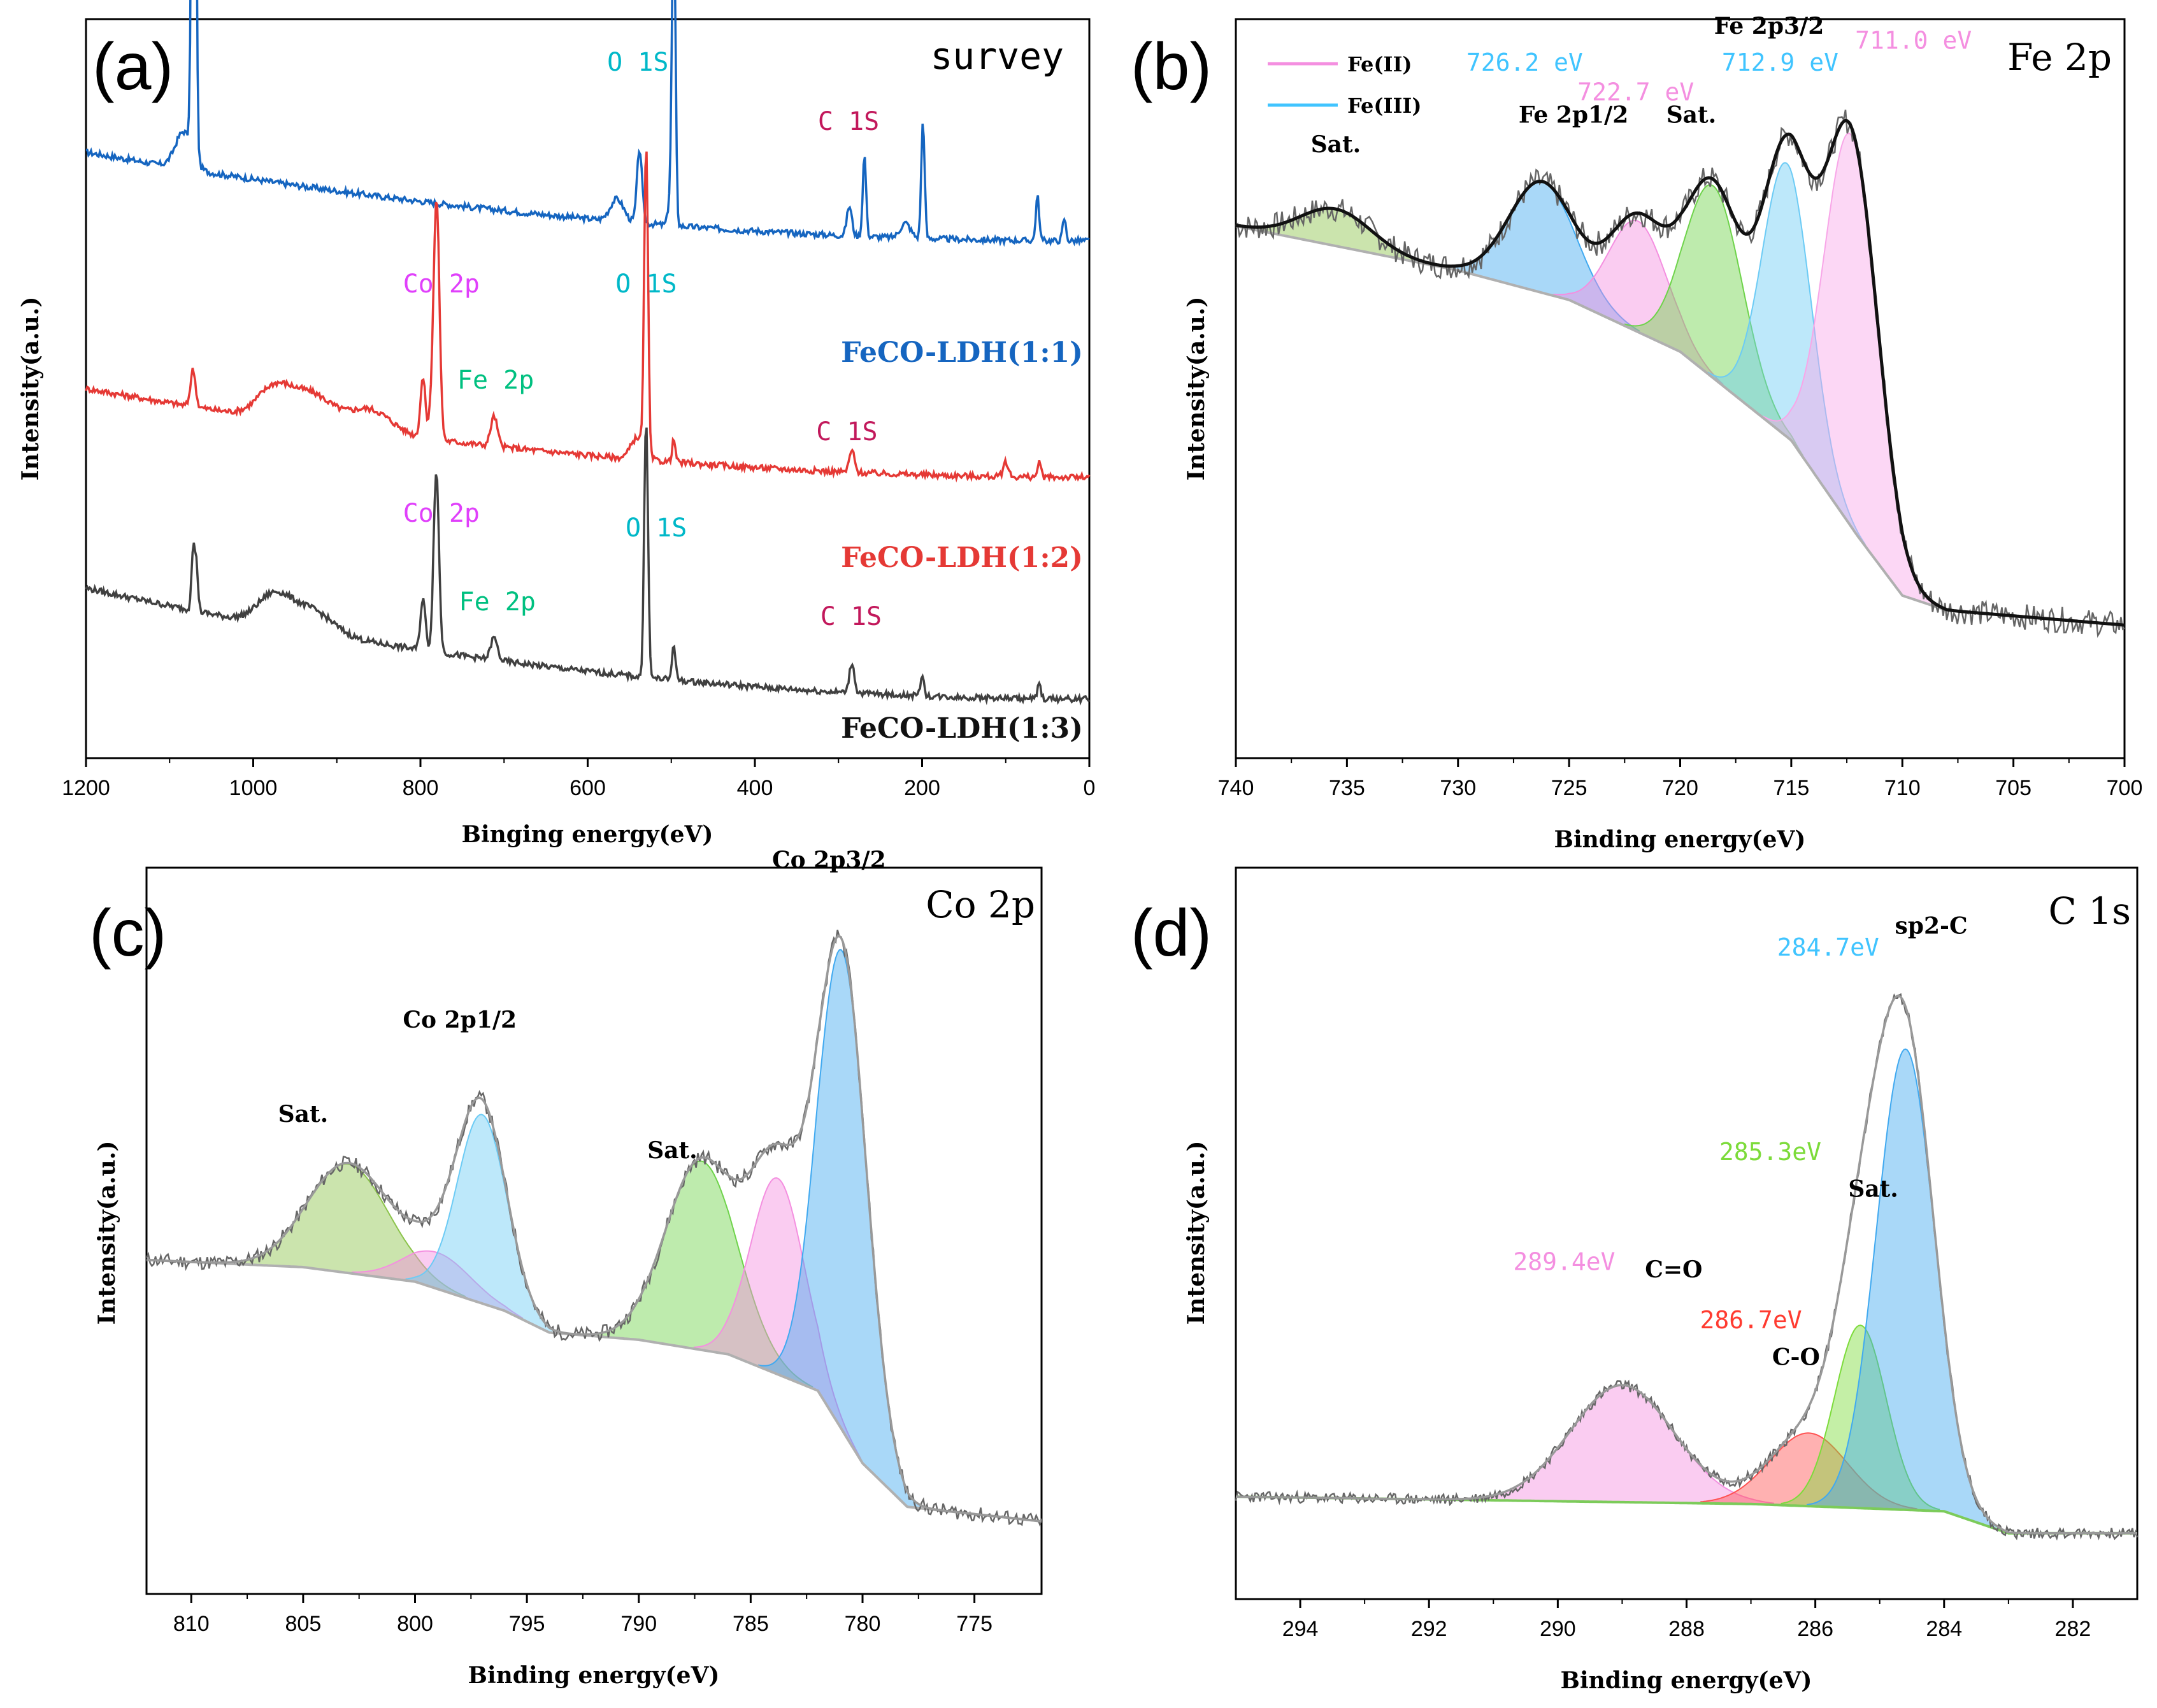 The image size is (2157, 1708). I want to click on panel-b-title: Fe 2p, so click(2059, 57).